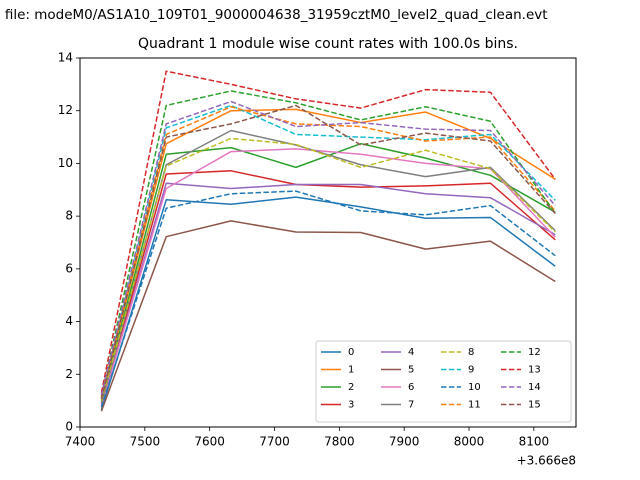 The width and height of the screenshot is (640, 480). I want to click on legend-label-2: 2, so click(351, 387).